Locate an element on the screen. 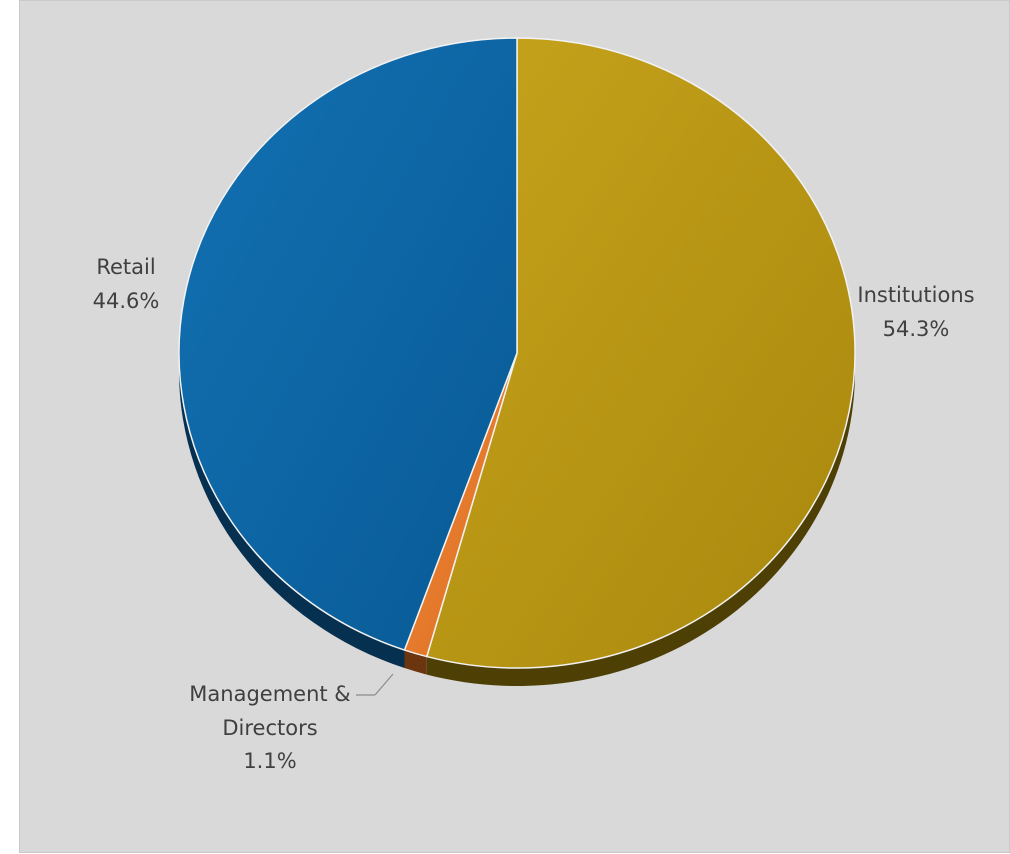 The width and height of the screenshot is (1010, 854). pie-side-management is located at coordinates (415, 662).